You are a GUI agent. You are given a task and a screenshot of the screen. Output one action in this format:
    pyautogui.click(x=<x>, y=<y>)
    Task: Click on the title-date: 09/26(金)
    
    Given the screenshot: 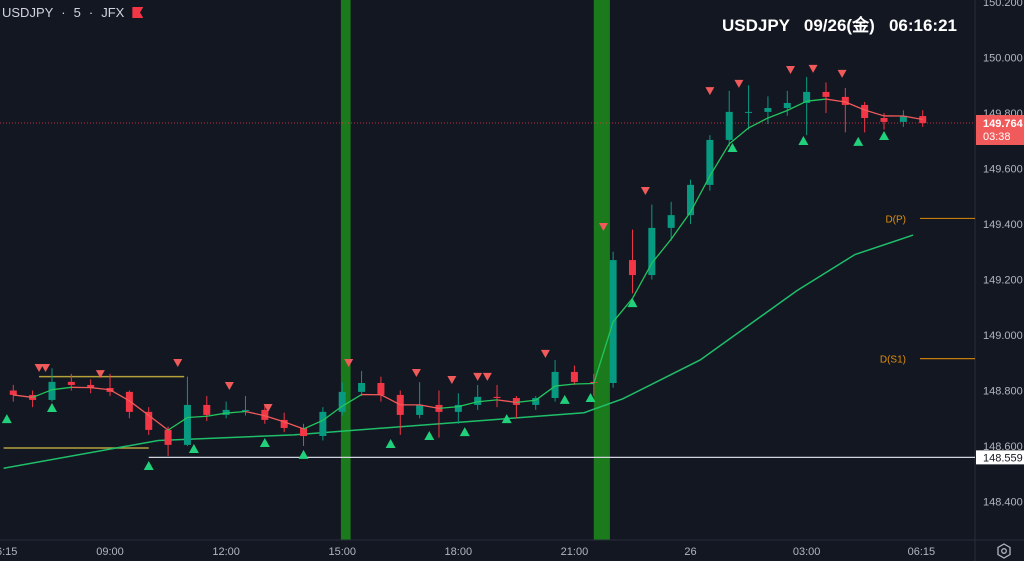 What is the action you would take?
    pyautogui.click(x=839, y=25)
    